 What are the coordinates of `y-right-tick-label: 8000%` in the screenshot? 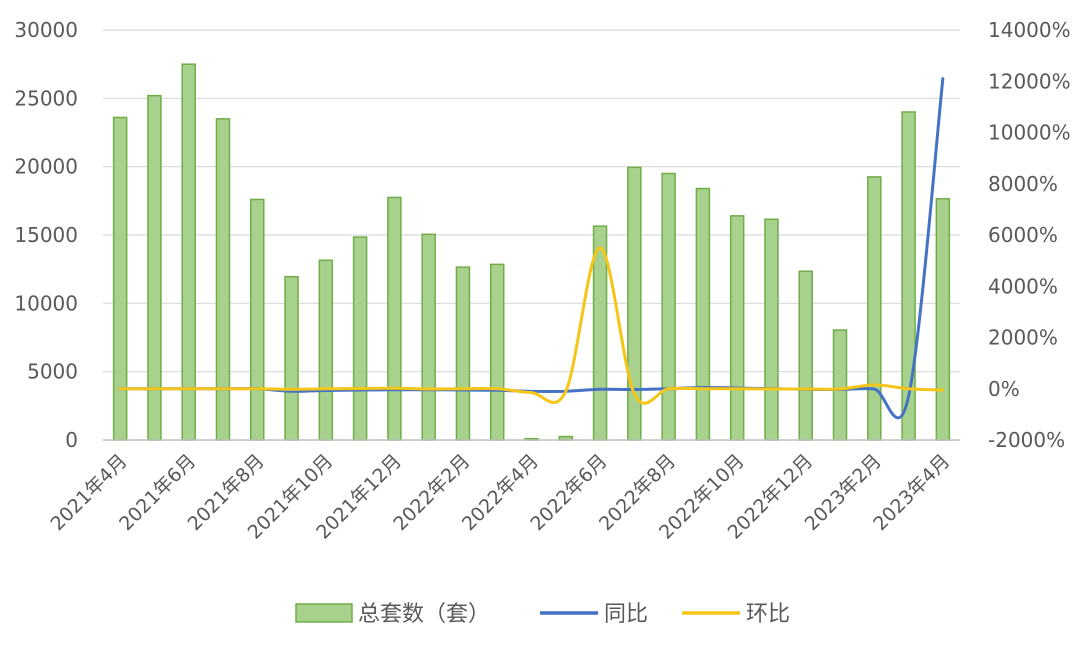 It's located at (1023, 184).